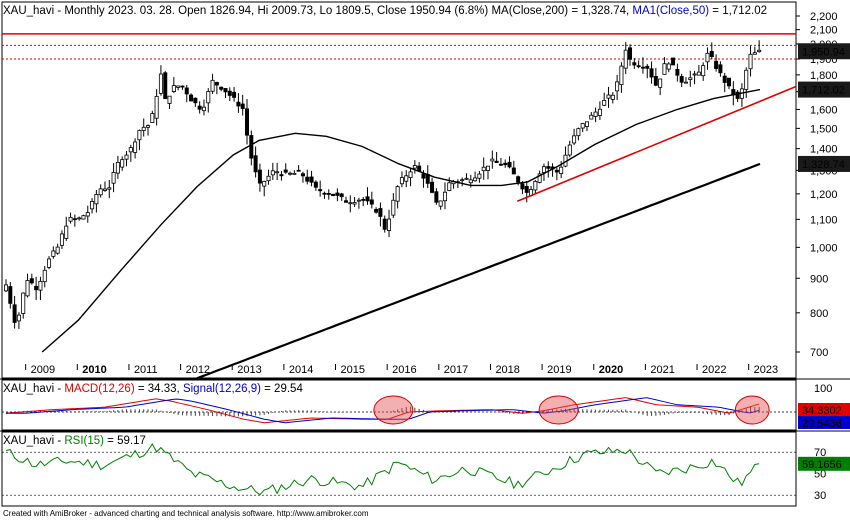 The height and width of the screenshot is (520, 850). I want to click on macd-badge, so click(824, 422).